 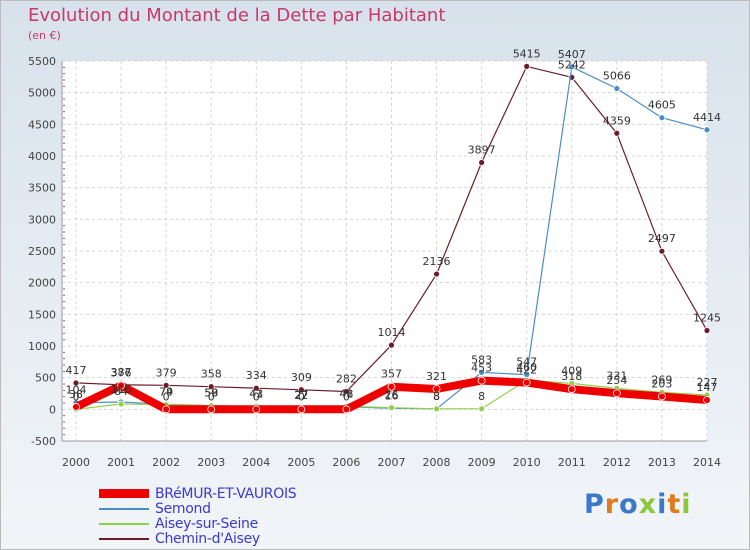 What do you see at coordinates (42, 346) in the screenshot?
I see `y-tick-label: 1000` at bounding box center [42, 346].